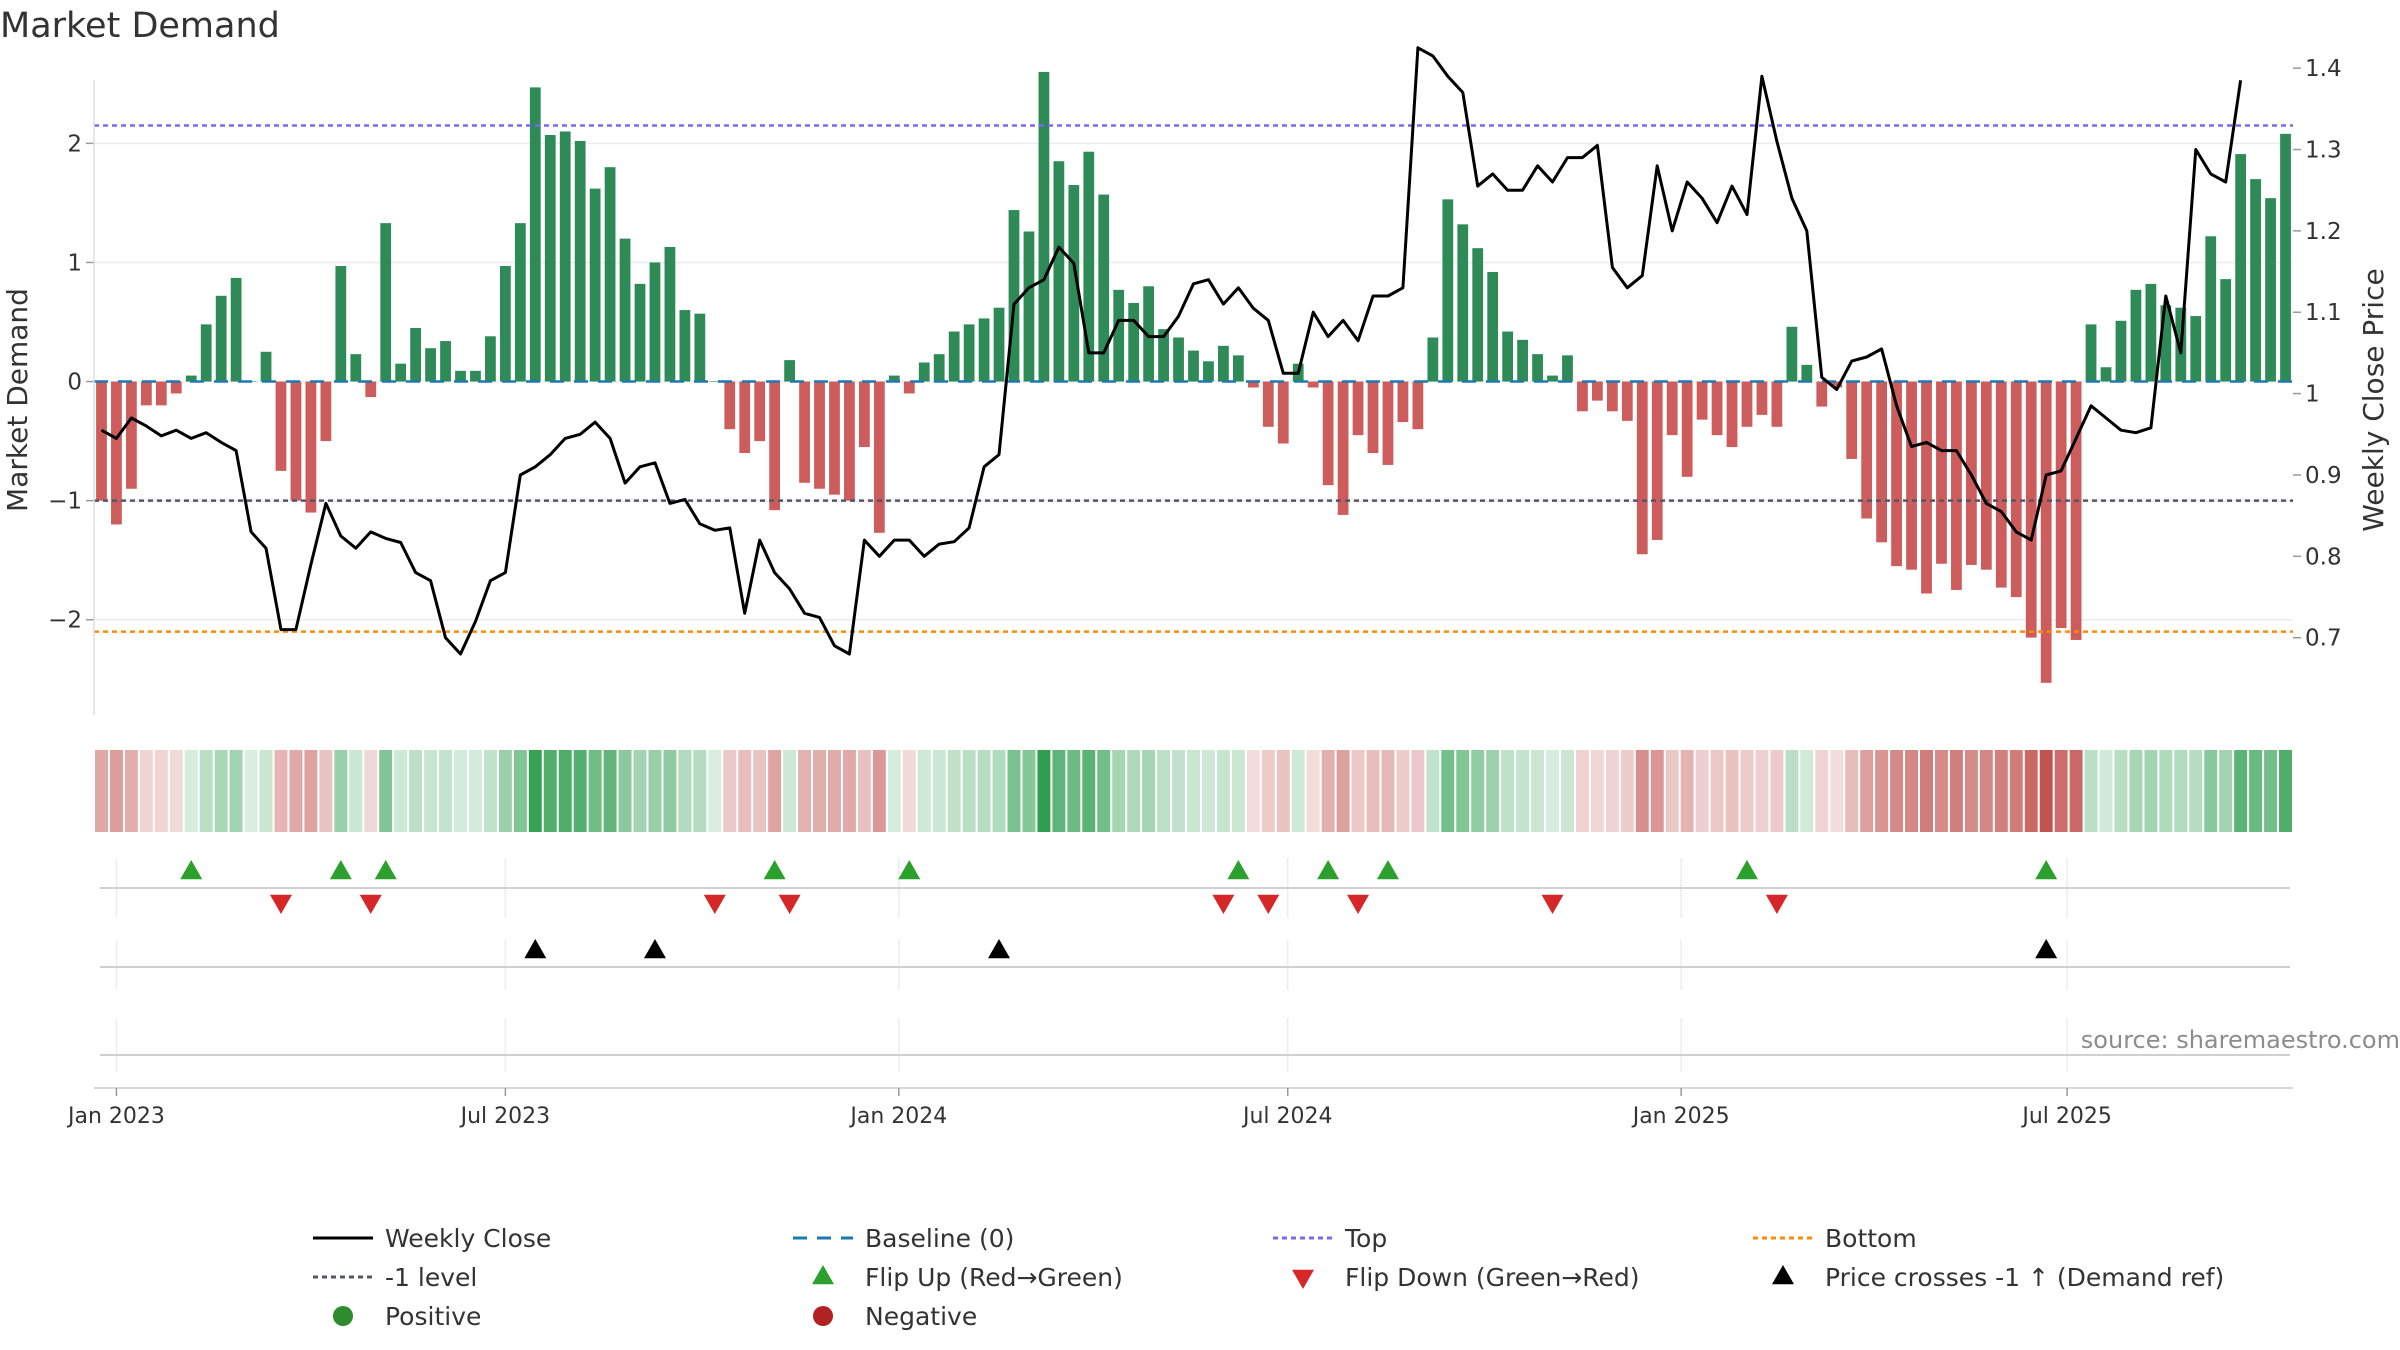 This screenshot has height=1350, width=2400. I want to click on legend-item-baseline: Baseline (0), so click(903, 1238).